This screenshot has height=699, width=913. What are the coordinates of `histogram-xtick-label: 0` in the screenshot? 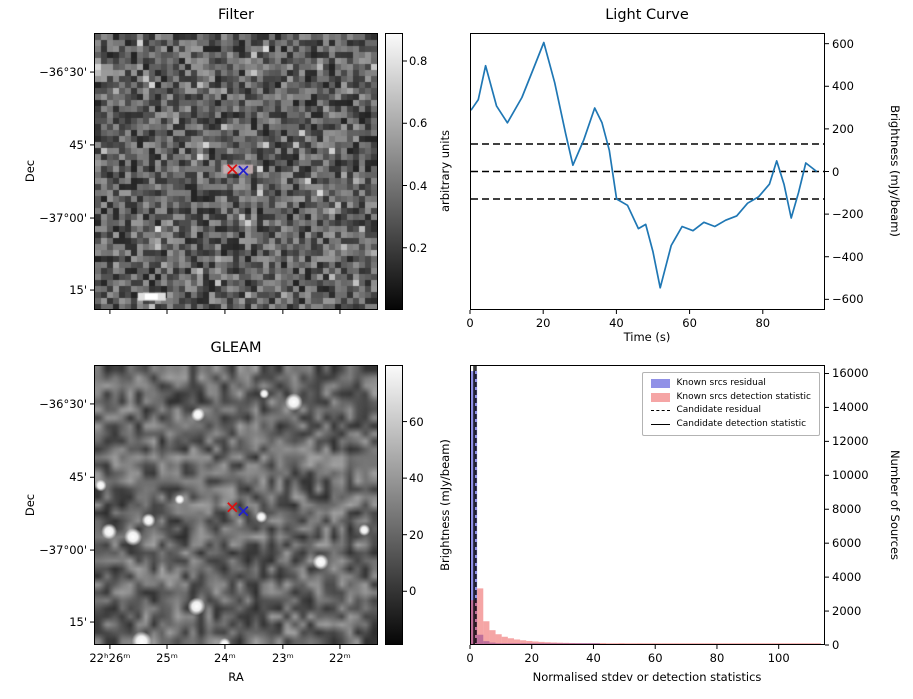 It's located at (470, 658).